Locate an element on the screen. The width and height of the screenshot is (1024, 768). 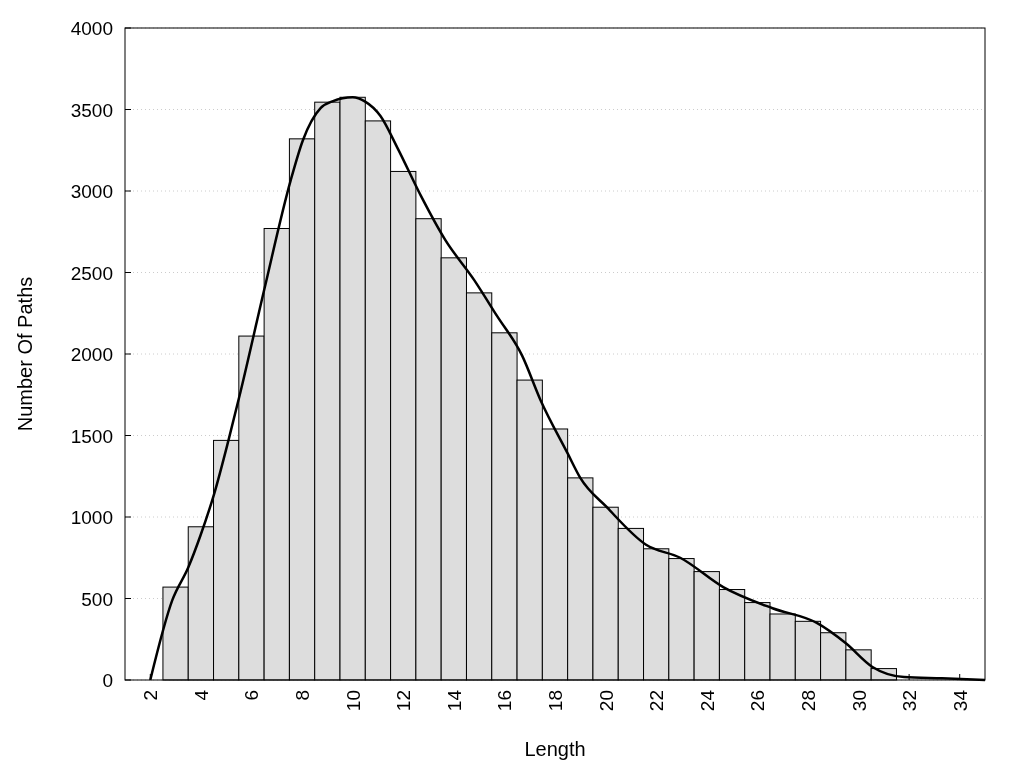
x-axis-title: Length is located at coordinates (555, 749).